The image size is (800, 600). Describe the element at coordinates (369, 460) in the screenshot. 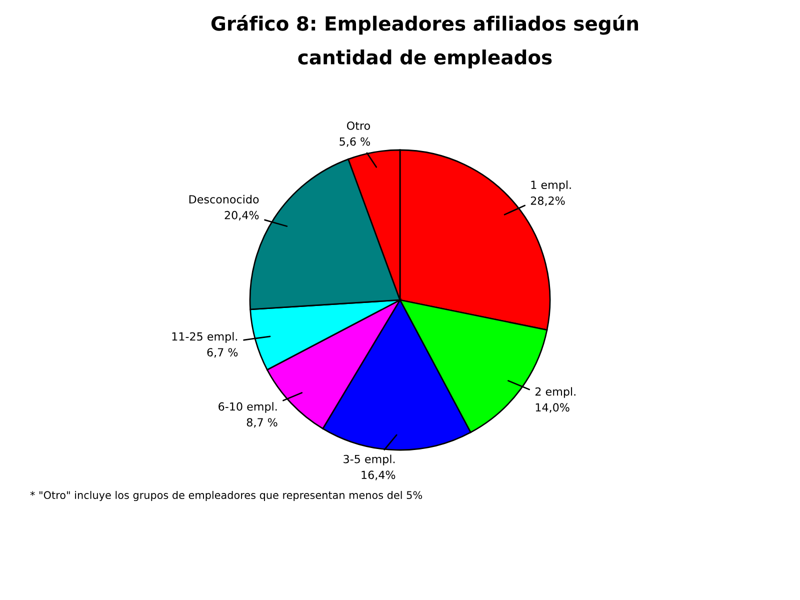

I see `slice-label: 3-5 empl.` at that location.